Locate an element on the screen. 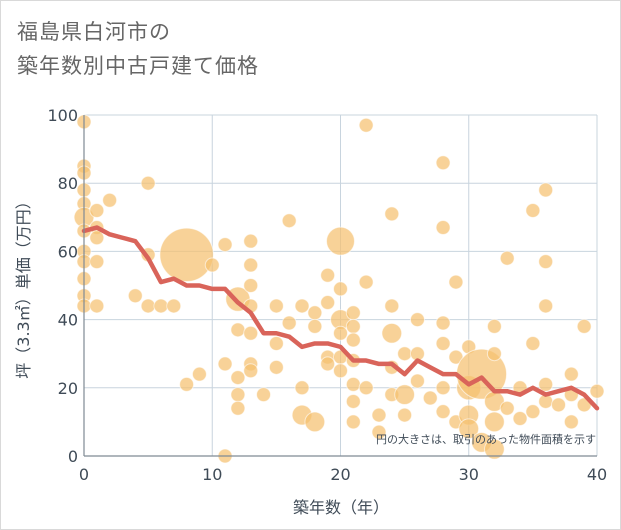  x-tick-label: 40 is located at coordinates (597, 474).